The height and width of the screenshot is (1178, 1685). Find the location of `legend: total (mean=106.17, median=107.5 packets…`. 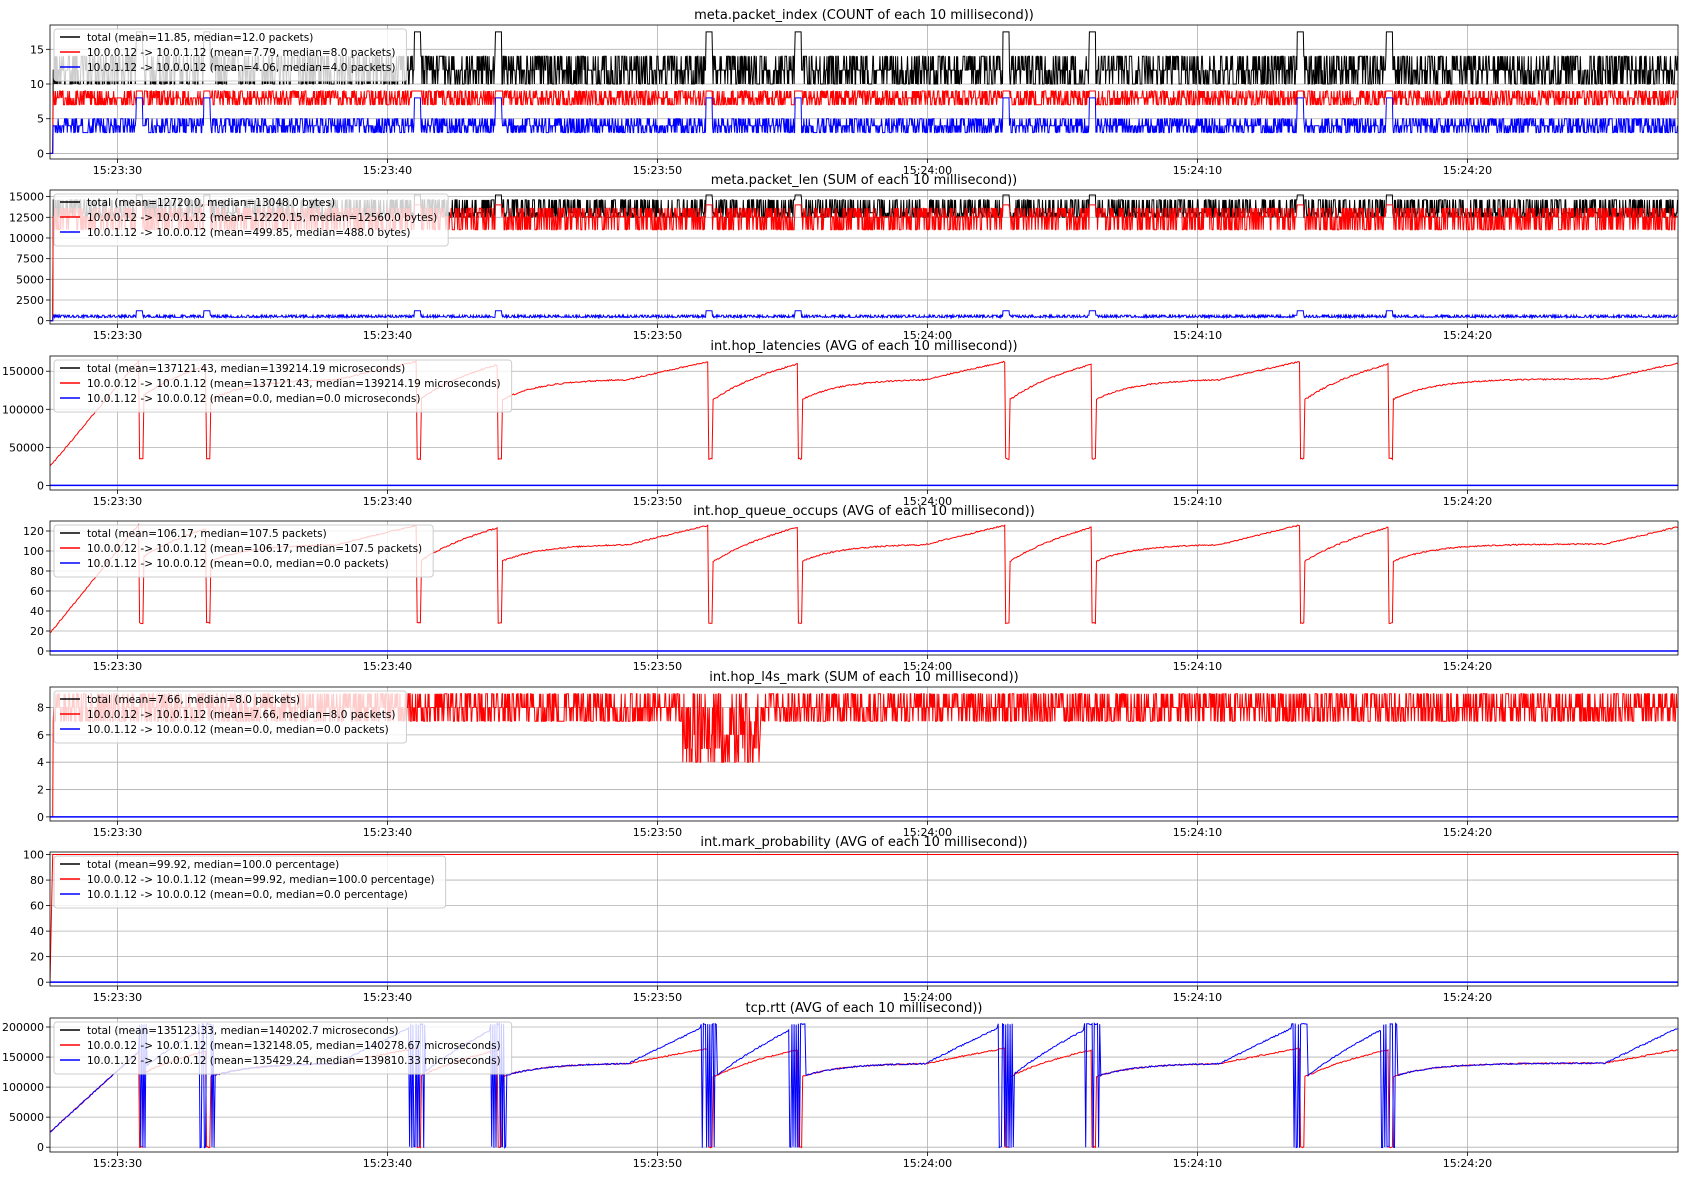

legend: total (mean=106.17, median=107.5 packets… is located at coordinates (243, 551).